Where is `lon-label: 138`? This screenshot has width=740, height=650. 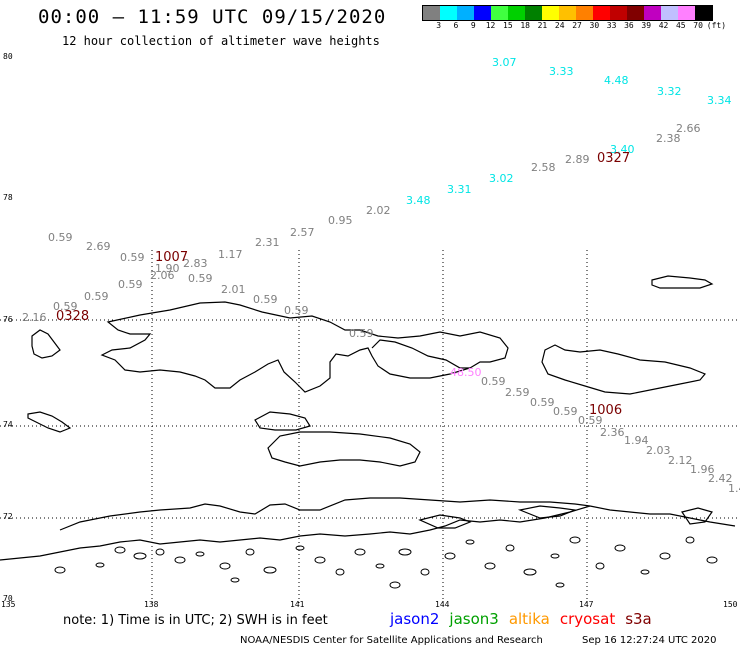
lon-label: 138 is located at coordinates (151, 604).